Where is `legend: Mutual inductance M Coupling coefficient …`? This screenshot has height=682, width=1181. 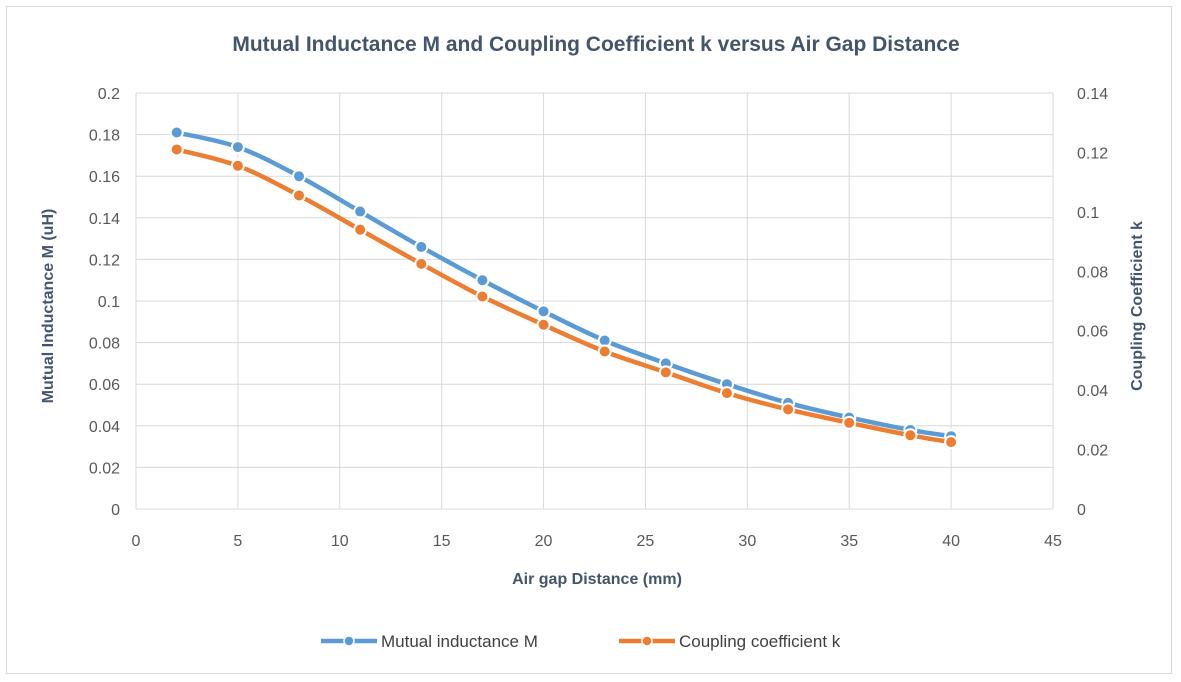
legend: Mutual inductance M Coupling coefficient … is located at coordinates (581, 641).